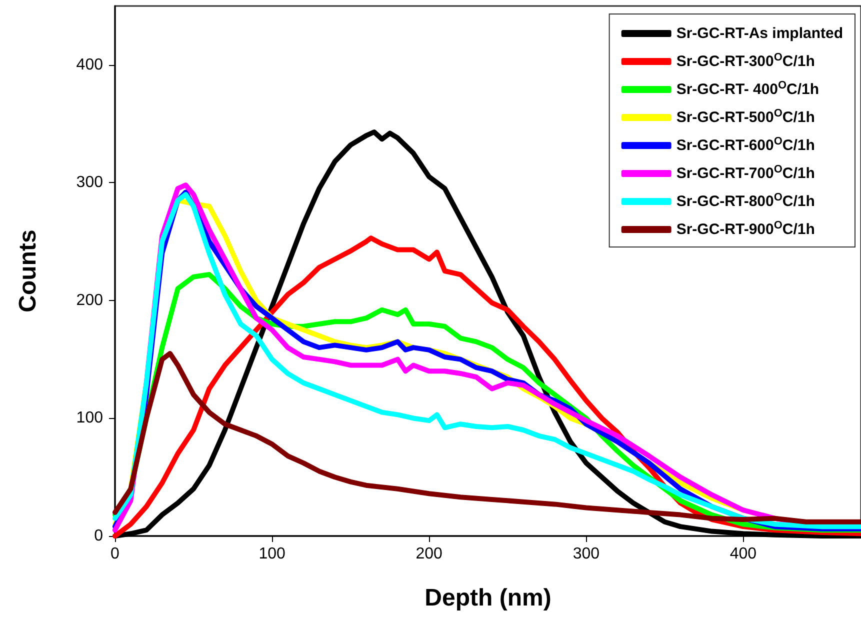 This screenshot has height=631, width=861. Describe the element at coordinates (743, 554) in the screenshot. I see `x-tick-label: 400` at that location.